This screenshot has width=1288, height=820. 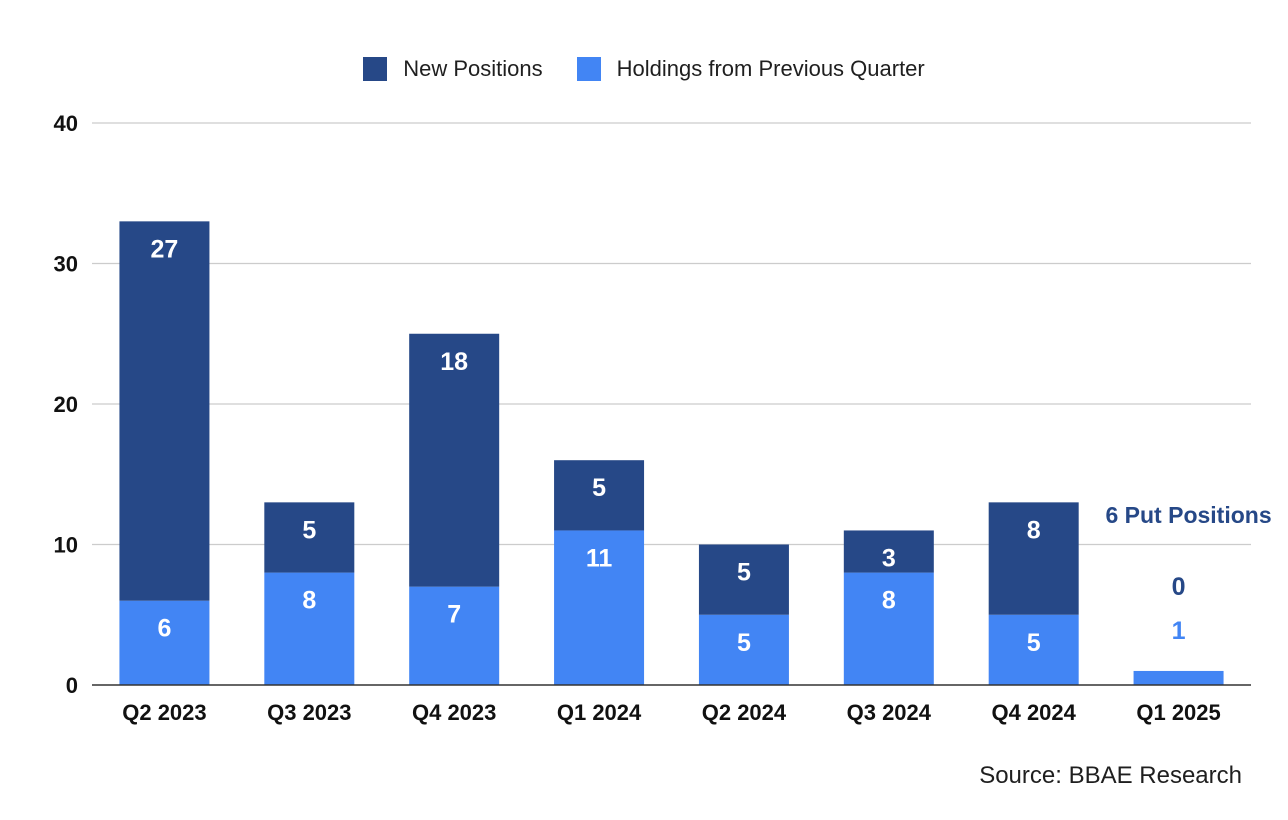 I want to click on legend-item-holdings: Holdings from Previous Quarter, so click(x=750, y=69).